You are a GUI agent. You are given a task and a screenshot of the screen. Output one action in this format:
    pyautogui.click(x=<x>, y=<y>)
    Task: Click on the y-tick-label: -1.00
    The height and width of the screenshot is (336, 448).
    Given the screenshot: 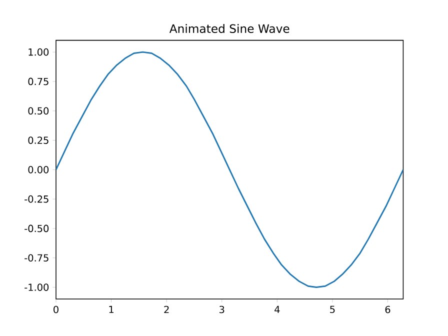 What is the action you would take?
    pyautogui.click(x=36, y=287)
    